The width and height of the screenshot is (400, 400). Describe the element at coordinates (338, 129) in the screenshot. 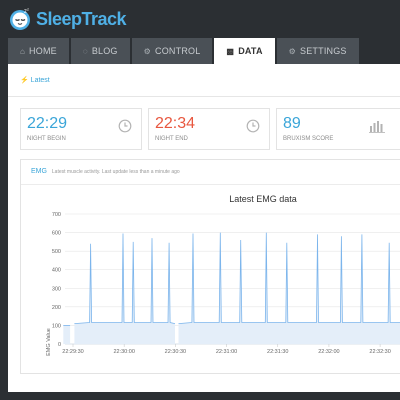

I see `stat-card-bruxism-score: 89 BRUXISM SCORE` at that location.